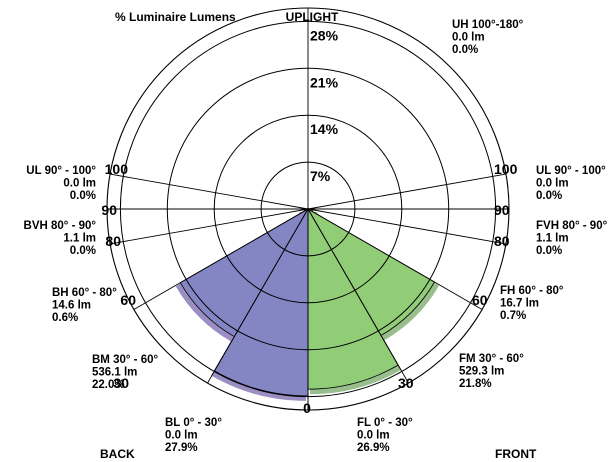  I want to click on angle-label-back-90: 90, so click(109, 210).